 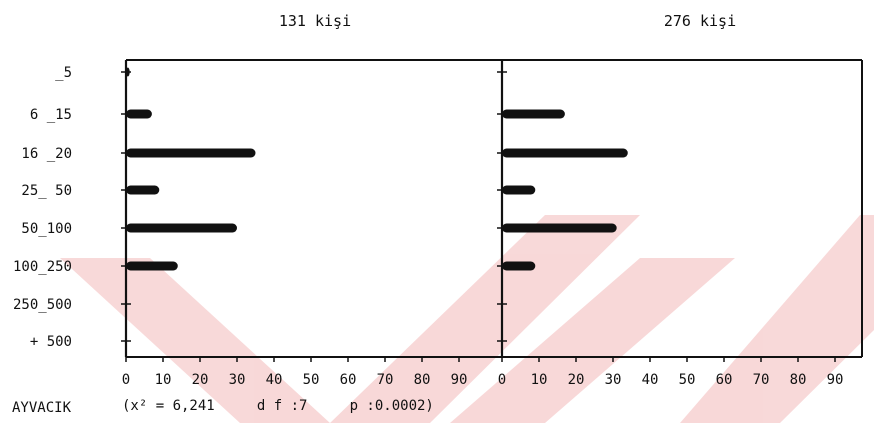 I want to click on category-label: 16 _20, so click(x=46, y=154).